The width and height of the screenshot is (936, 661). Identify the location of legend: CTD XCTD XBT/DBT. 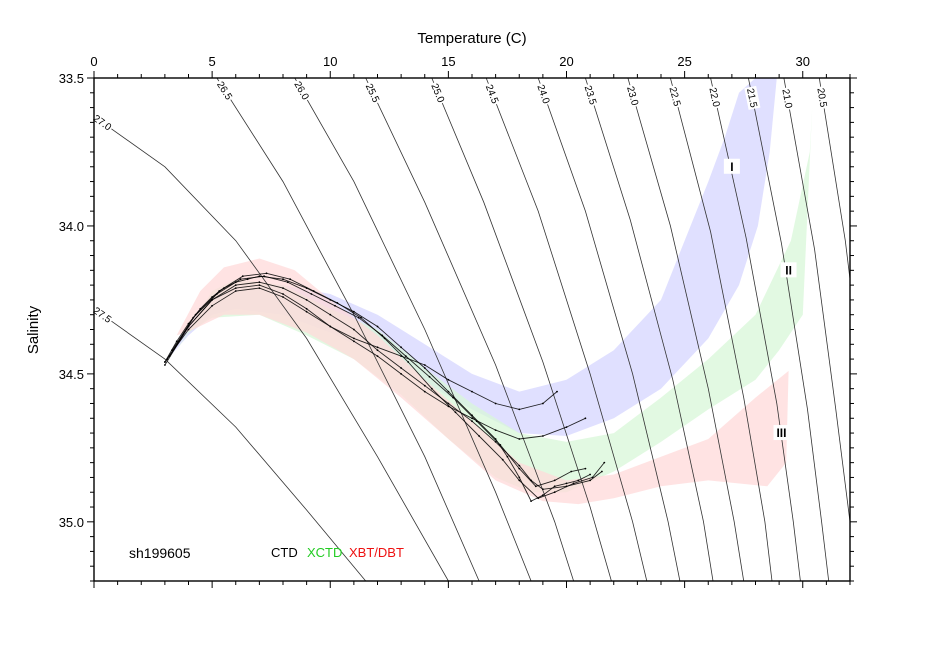
(337, 552).